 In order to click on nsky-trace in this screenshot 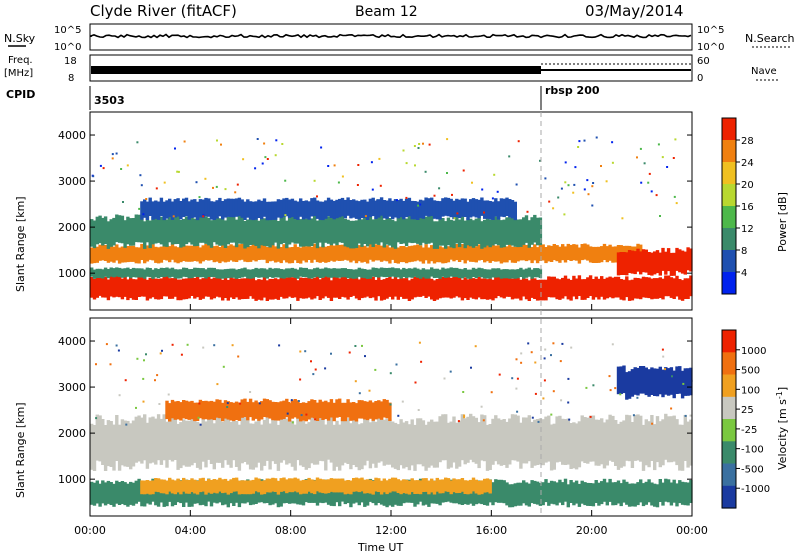, I will do `click(391, 36)`.